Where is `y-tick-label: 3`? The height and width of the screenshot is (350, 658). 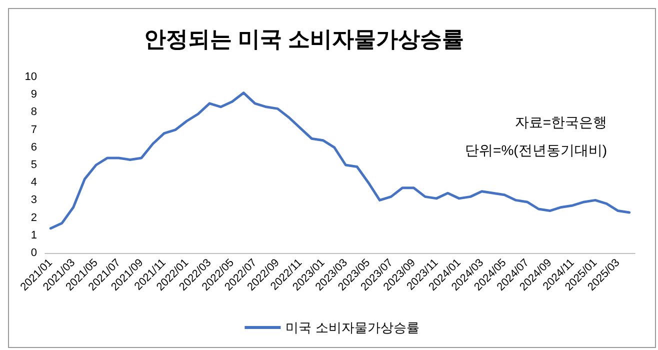 y-tick-label: 3 is located at coordinates (33, 200).